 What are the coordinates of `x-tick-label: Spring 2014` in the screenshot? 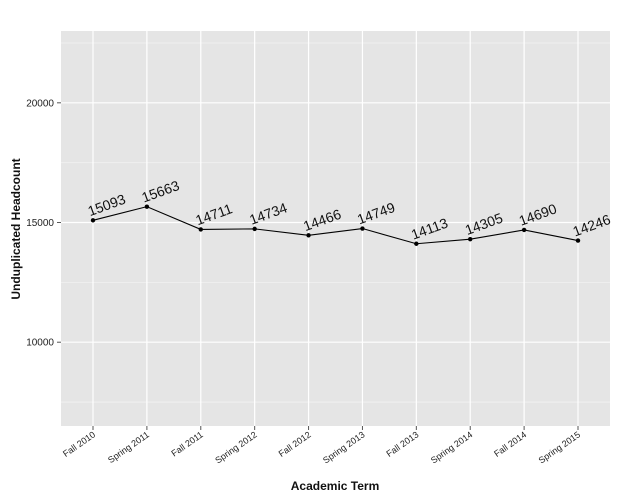 It's located at (452, 447).